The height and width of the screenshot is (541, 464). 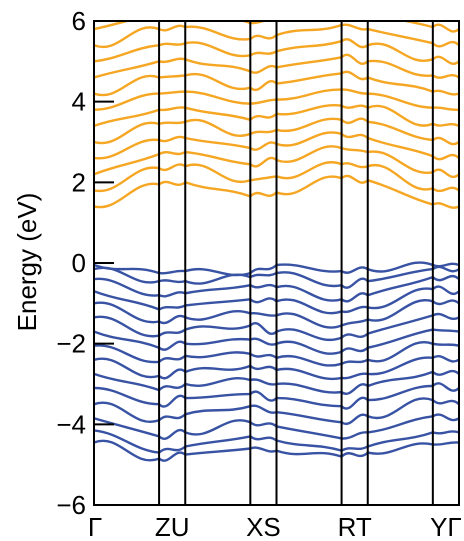 I want to click on y-tick-label: 4, so click(x=79, y=102).